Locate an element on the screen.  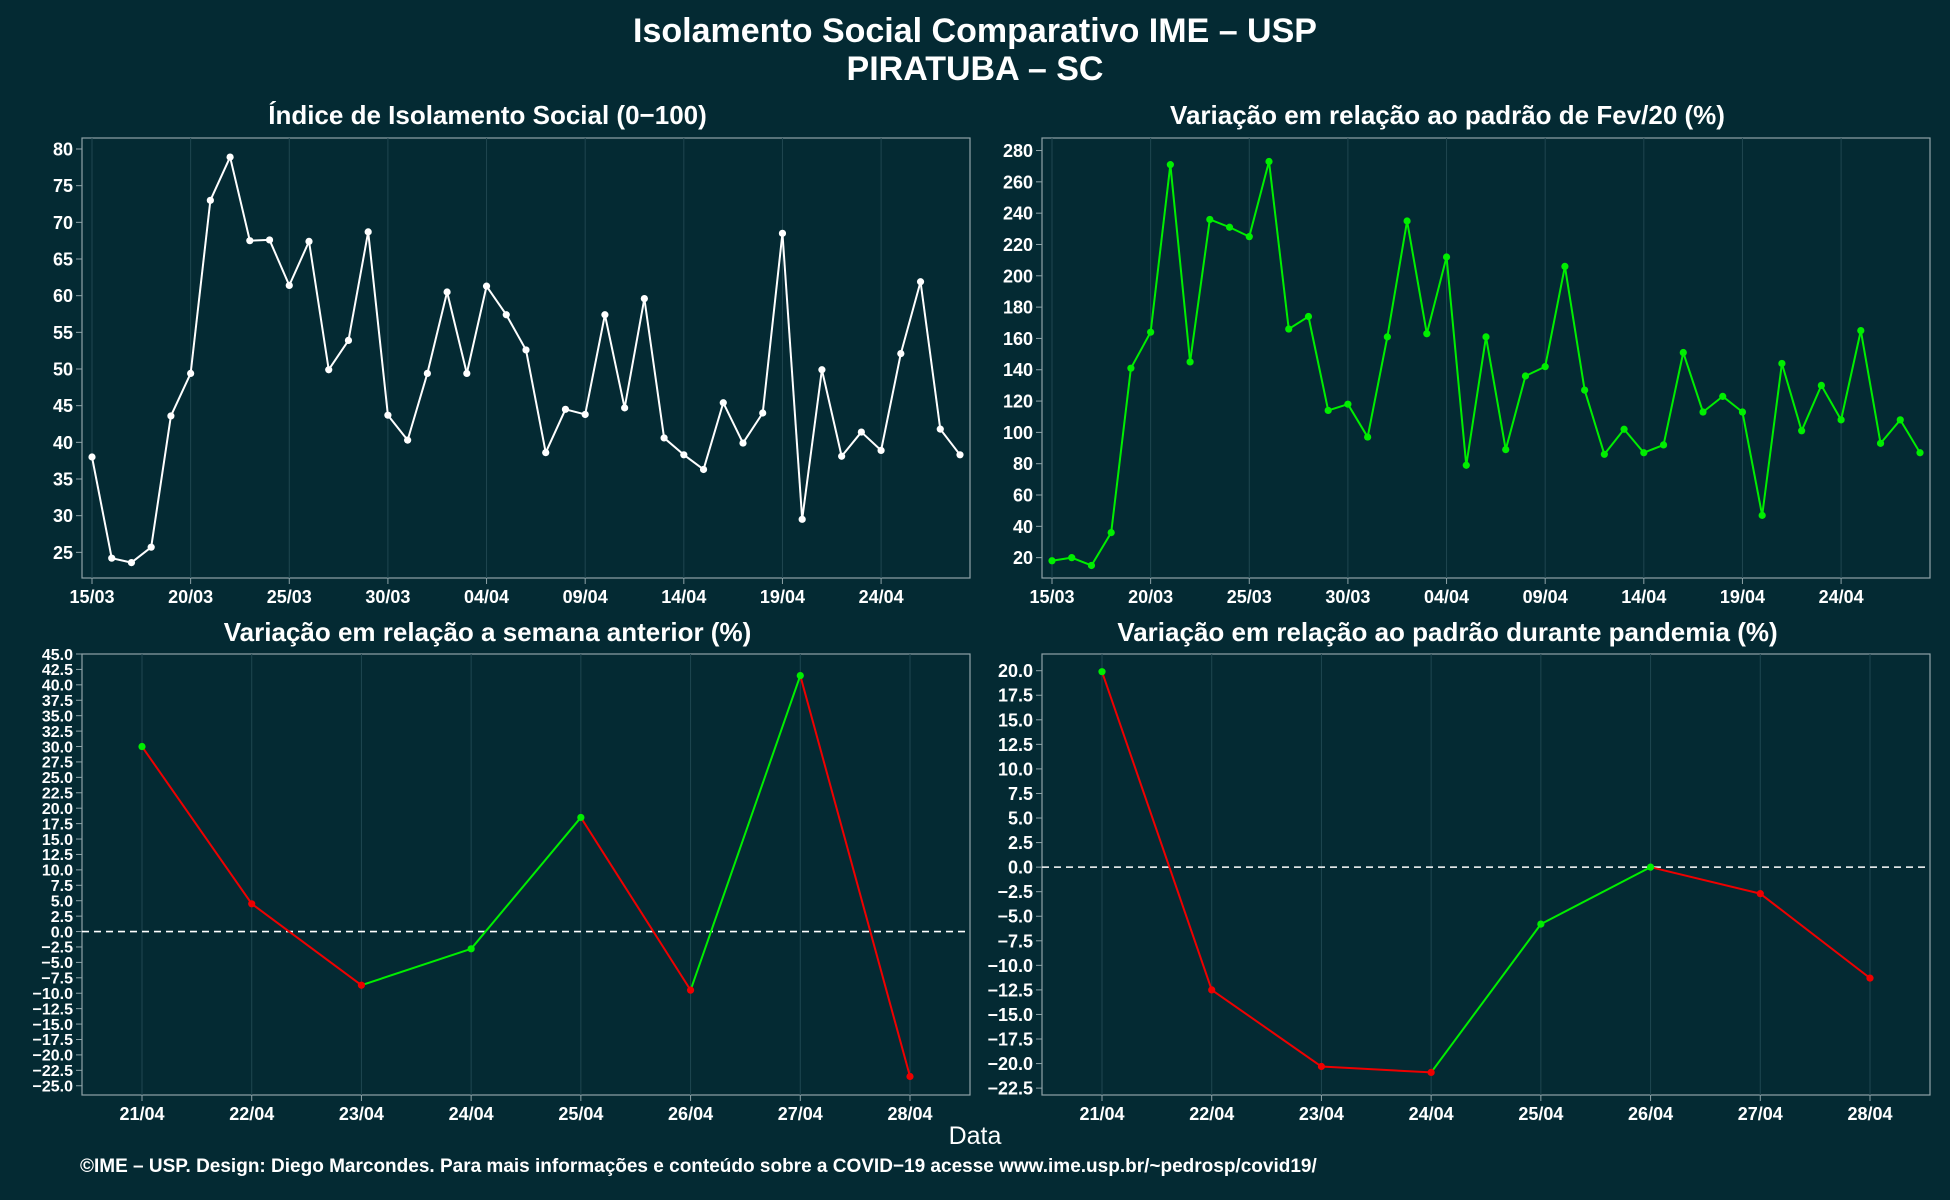
y-tick-label: 40.0 is located at coordinates (57, 686).